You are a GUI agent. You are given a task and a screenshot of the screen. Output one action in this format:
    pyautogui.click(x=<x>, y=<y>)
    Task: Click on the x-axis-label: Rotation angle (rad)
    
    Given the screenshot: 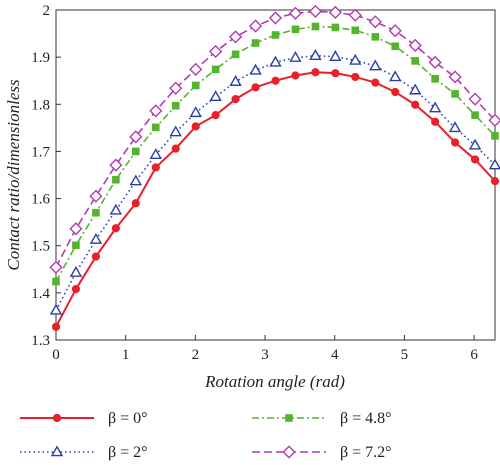 What is the action you would take?
    pyautogui.click(x=274, y=381)
    